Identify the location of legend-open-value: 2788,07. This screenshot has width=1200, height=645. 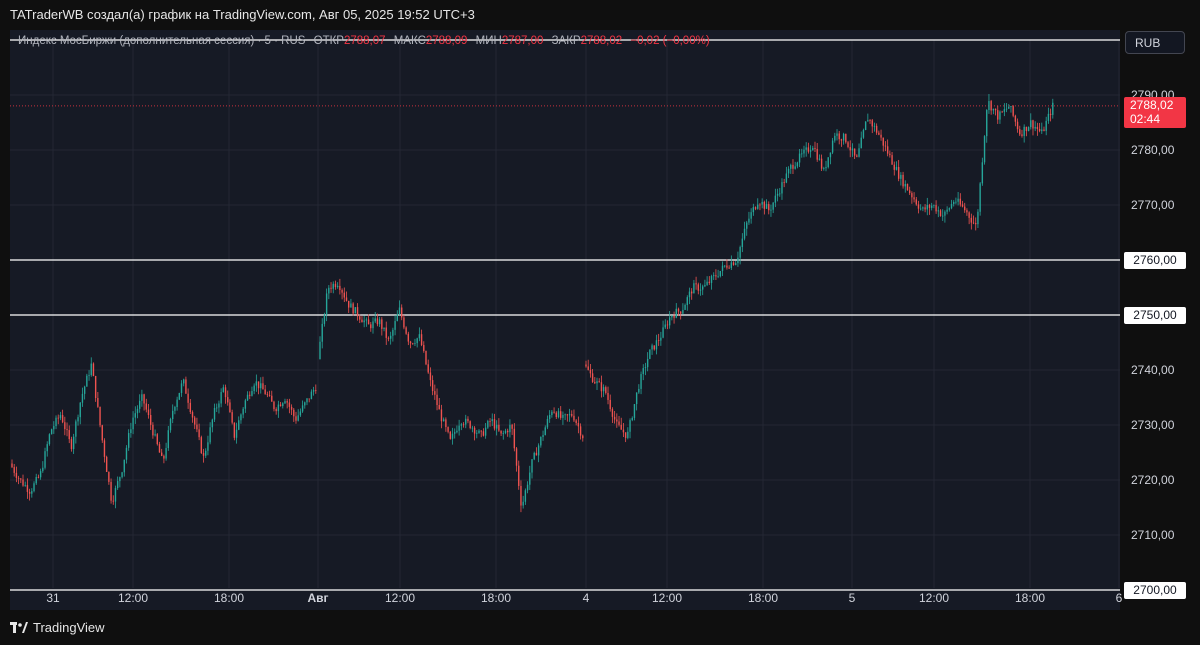
(364, 41).